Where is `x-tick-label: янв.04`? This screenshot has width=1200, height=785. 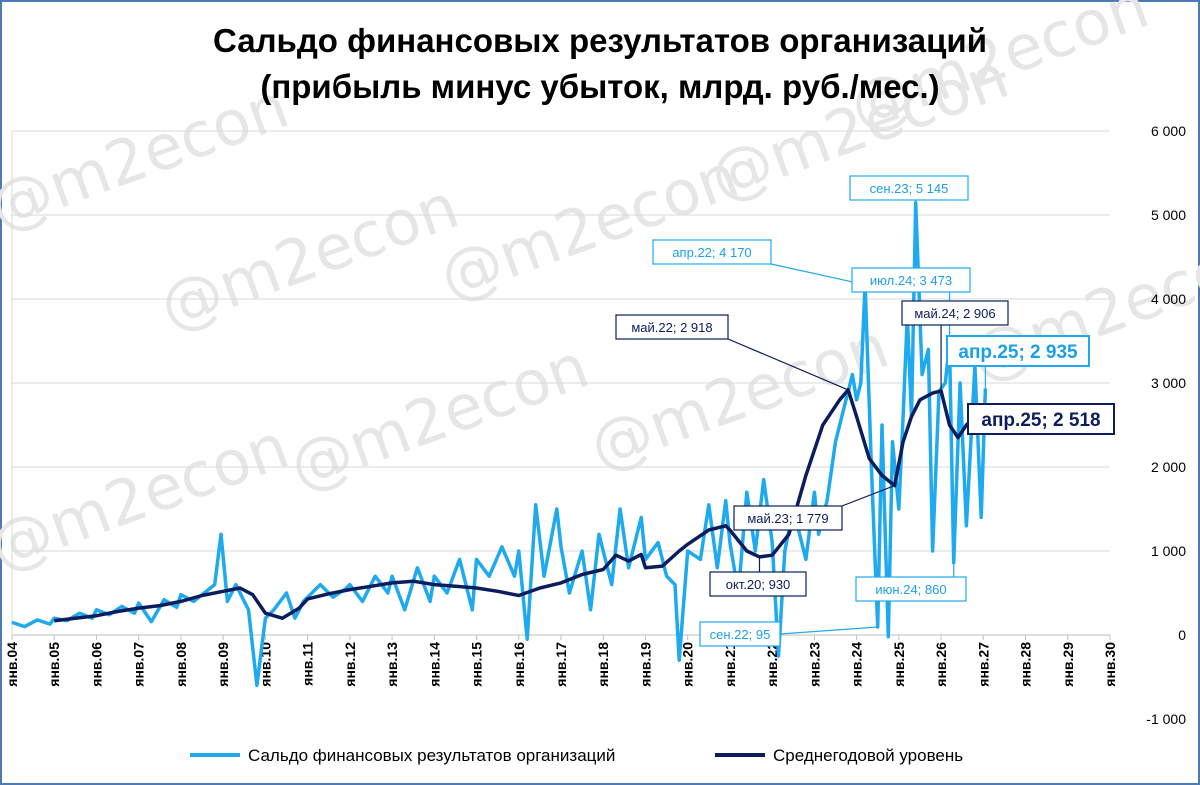
x-tick-label: янв.04 is located at coordinates (12, 664).